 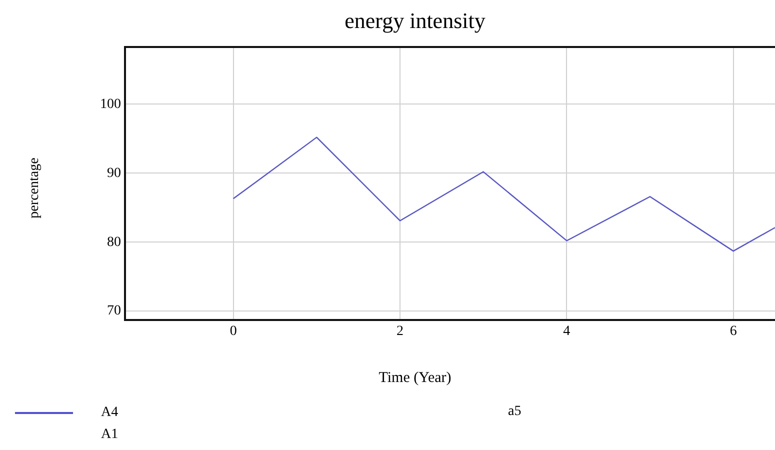 I want to click on y-tick-label: 90, so click(x=114, y=173).